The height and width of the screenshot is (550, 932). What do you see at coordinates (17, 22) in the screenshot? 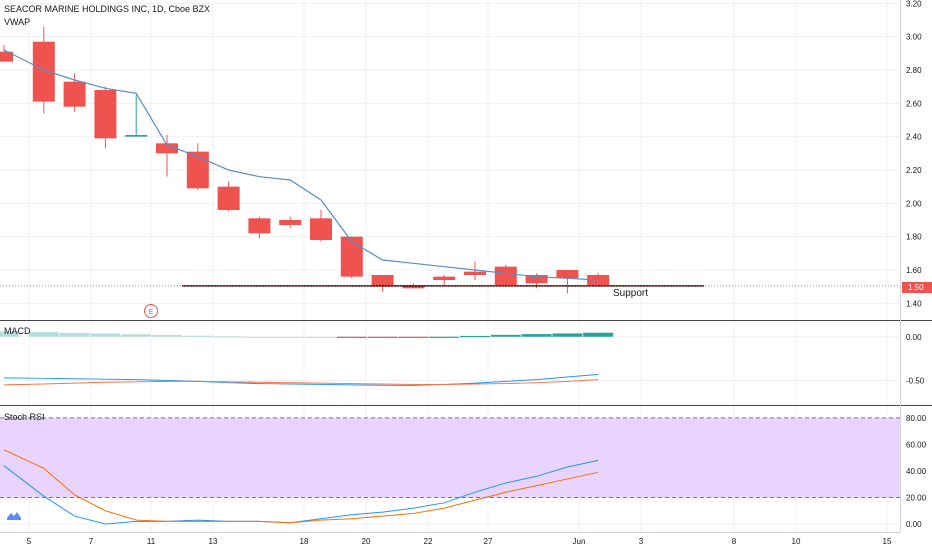
I see `vwap-legend: VWAP` at bounding box center [17, 22].